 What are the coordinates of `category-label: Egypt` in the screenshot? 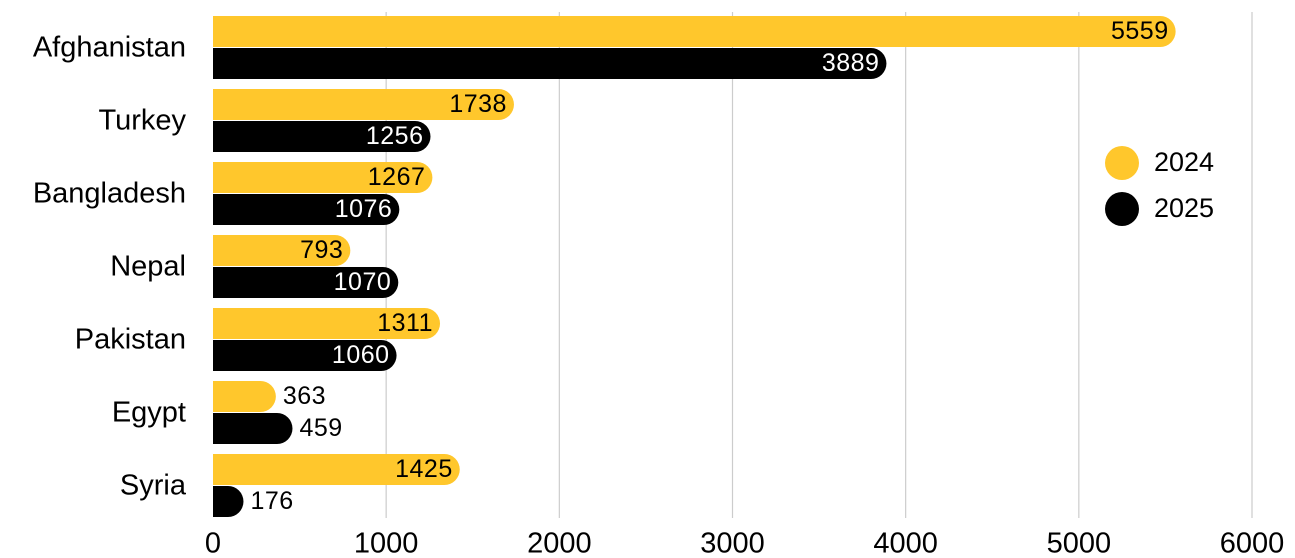 It's located at (149, 413).